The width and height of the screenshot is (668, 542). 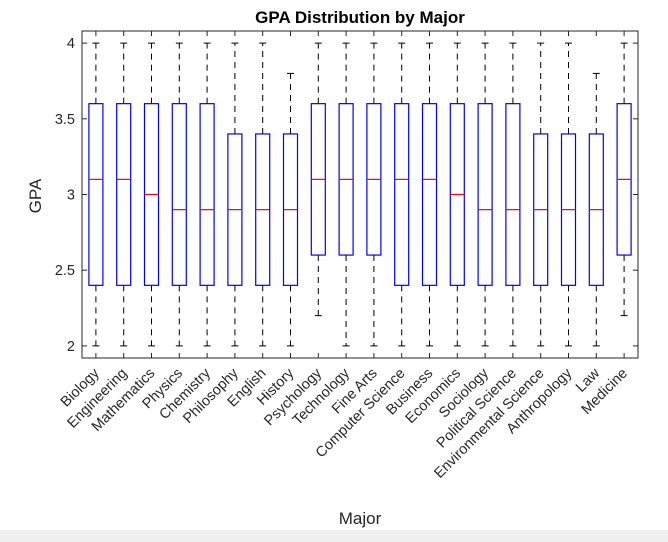 I want to click on box-chemistry, so click(x=207, y=194).